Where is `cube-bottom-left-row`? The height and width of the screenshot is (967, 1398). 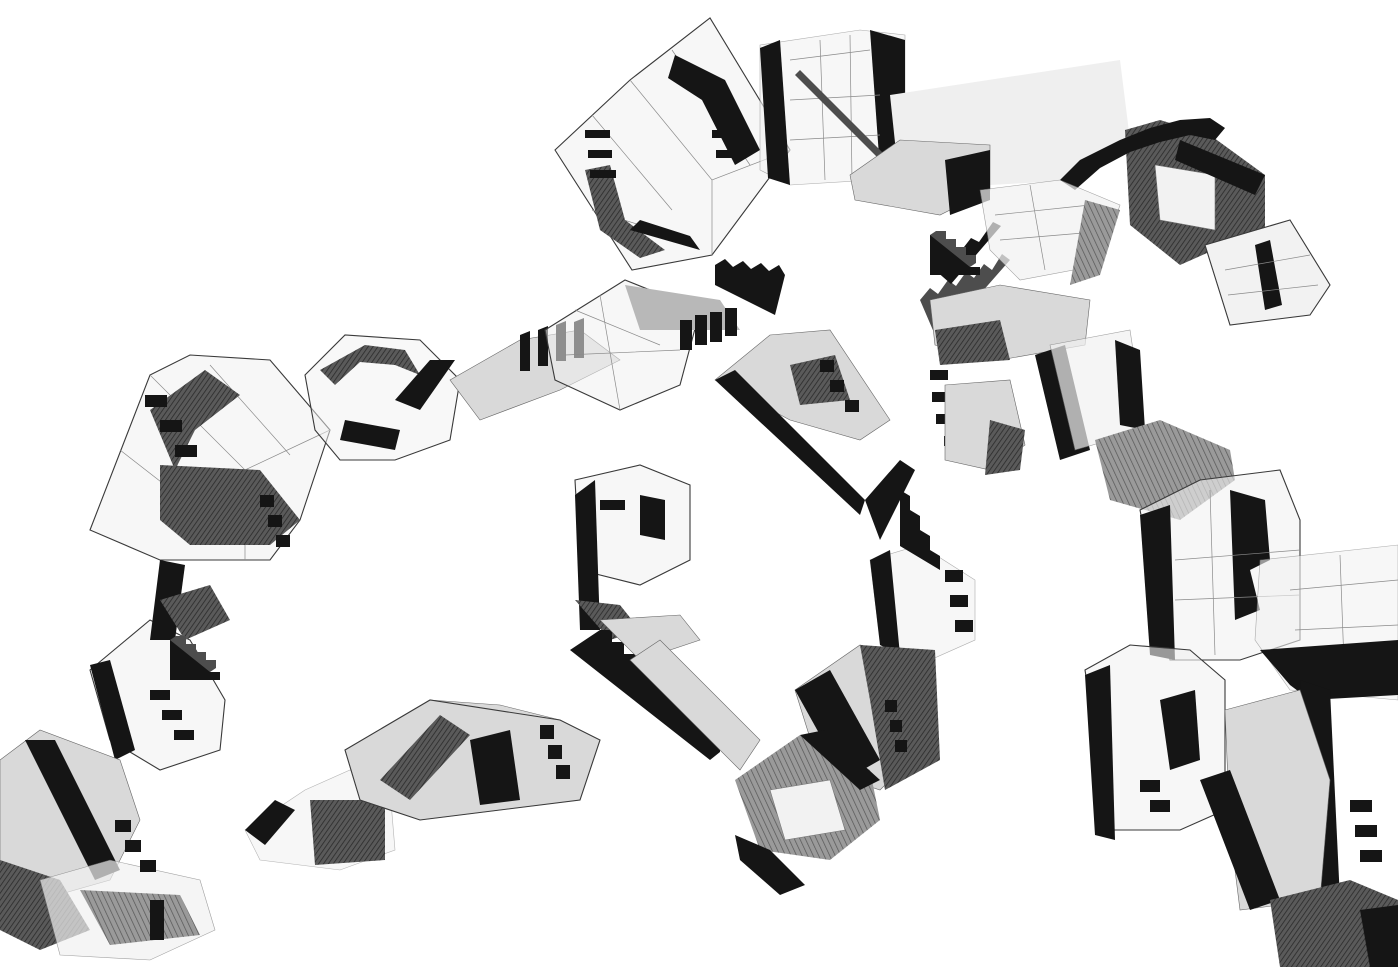 cube-bottom-left-row is located at coordinates (422, 785).